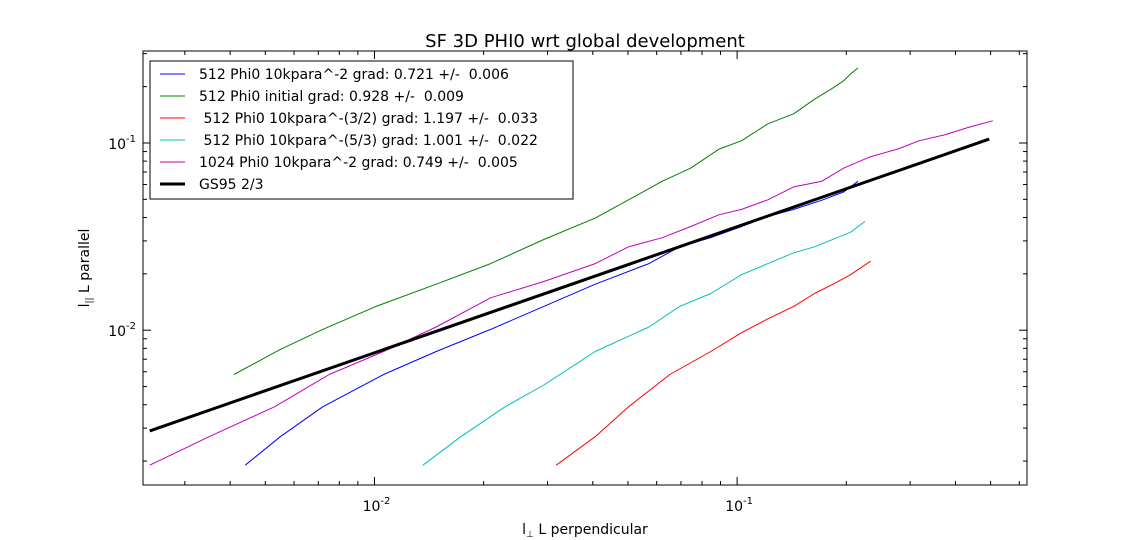  I want to click on legend-label-2: 512 Phi0 initial grad: 0.928 +/- 0.009, so click(331, 97).